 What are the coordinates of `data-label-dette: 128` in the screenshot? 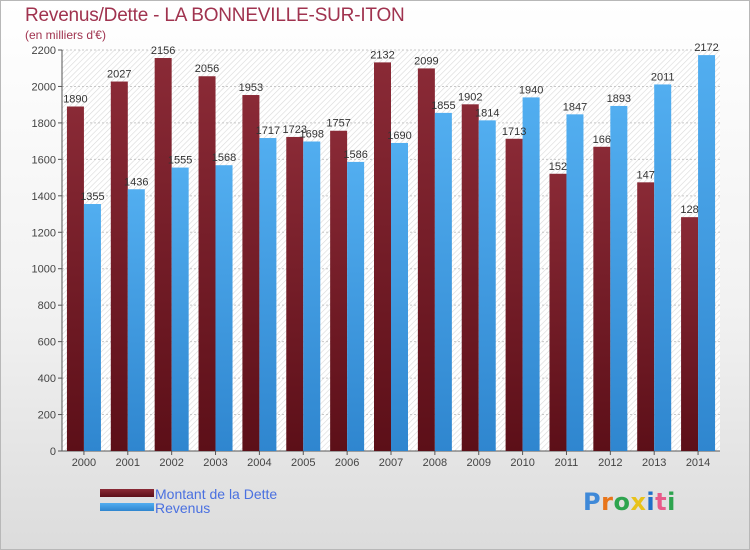 It's located at (689, 210).